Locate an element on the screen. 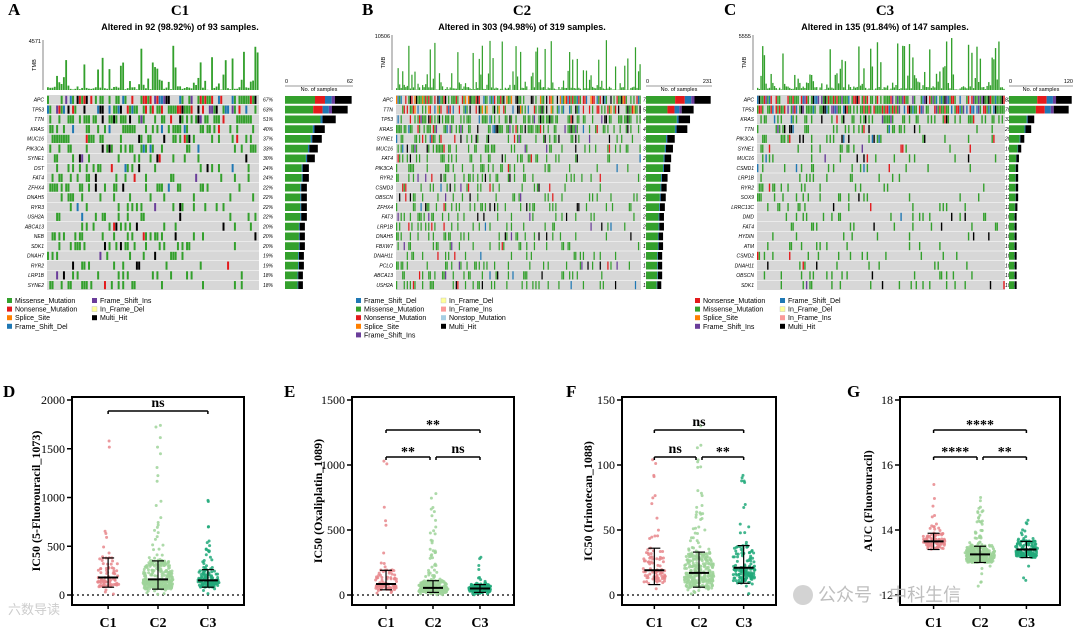  legend-swatch is located at coordinates (697, 309).